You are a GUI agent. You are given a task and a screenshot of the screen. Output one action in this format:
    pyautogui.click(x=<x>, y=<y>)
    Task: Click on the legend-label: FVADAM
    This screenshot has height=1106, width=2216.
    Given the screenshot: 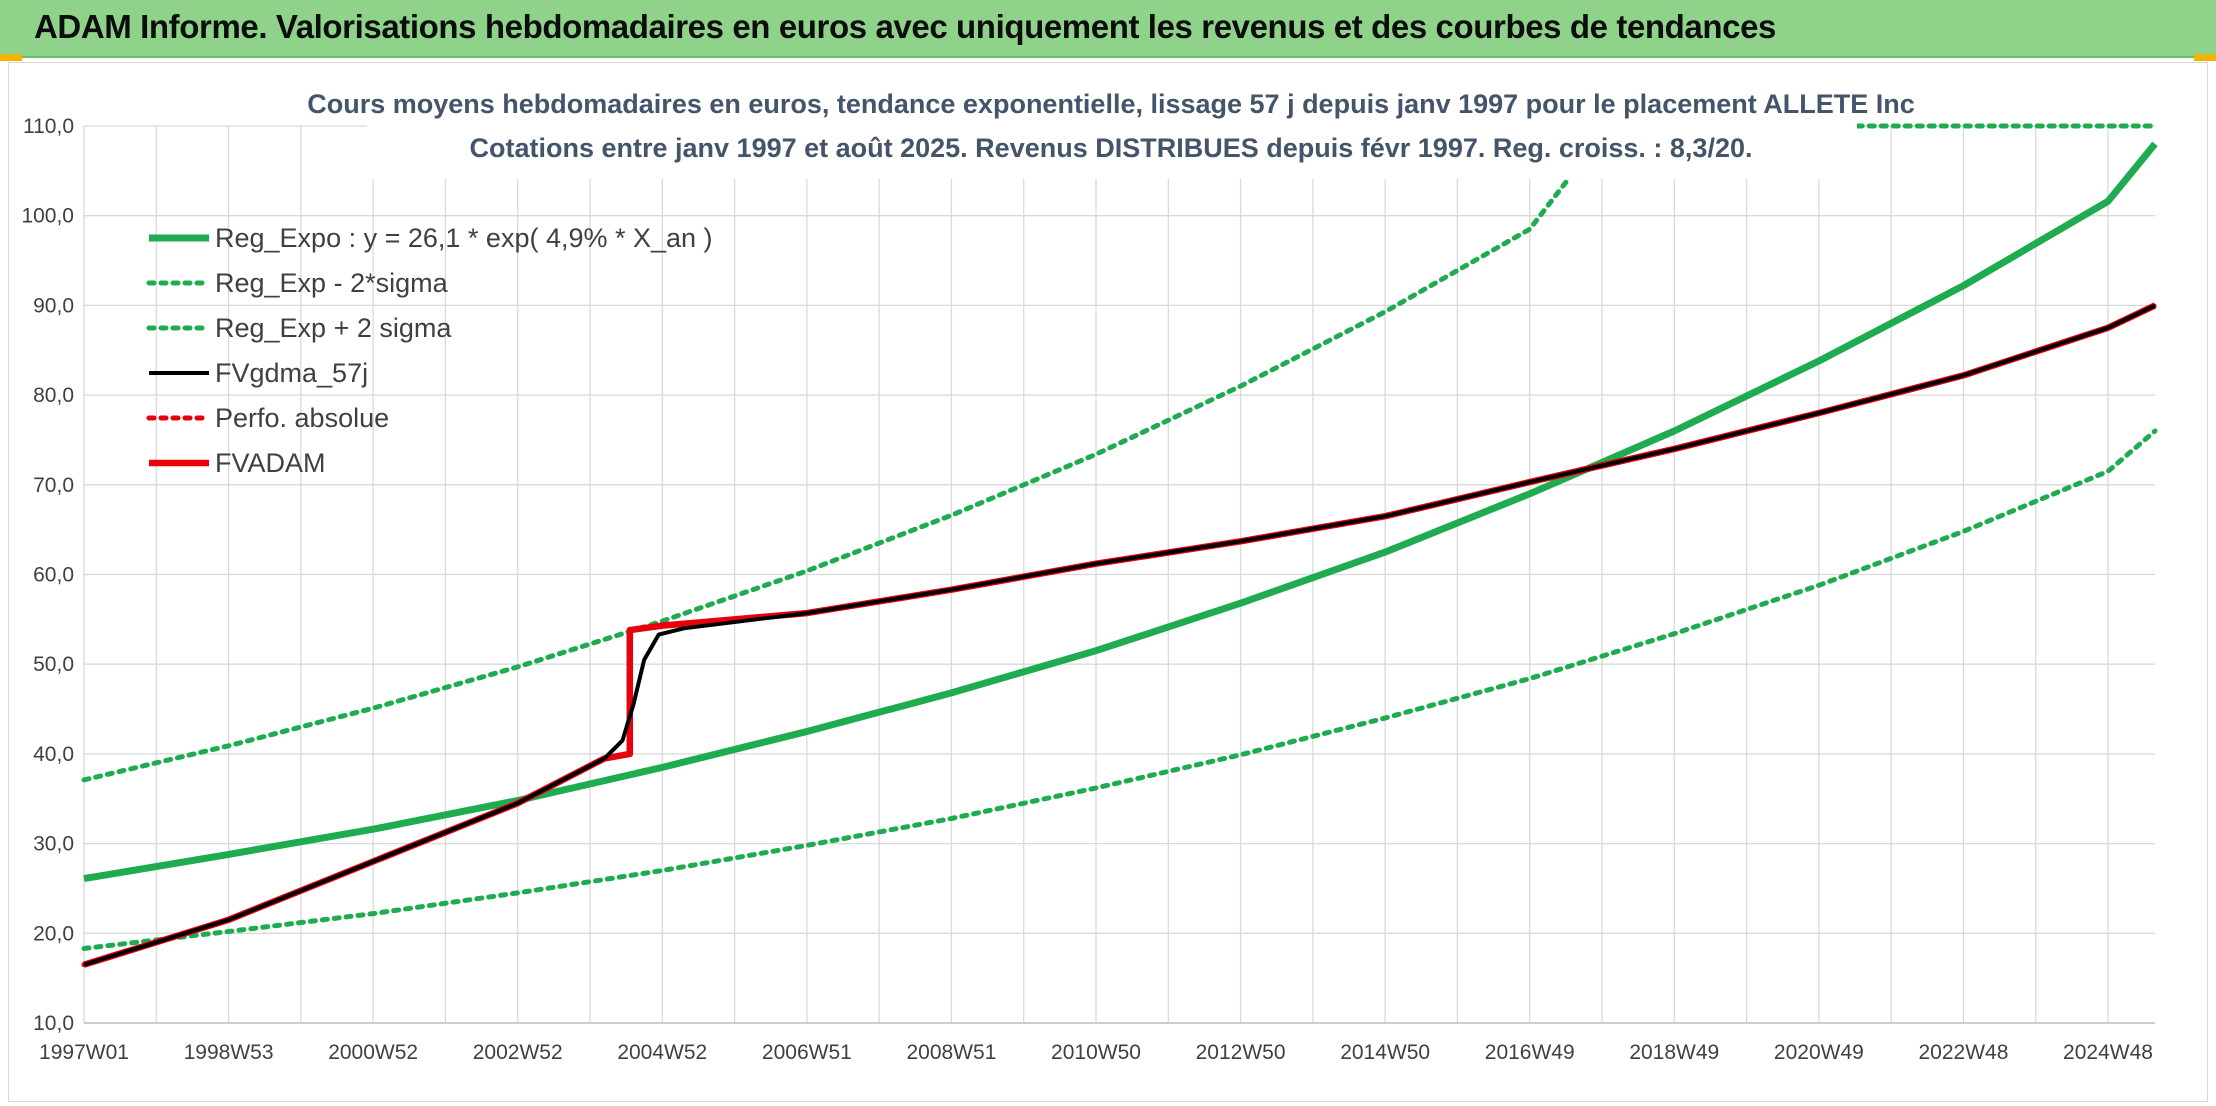 What is the action you would take?
    pyautogui.click(x=270, y=463)
    